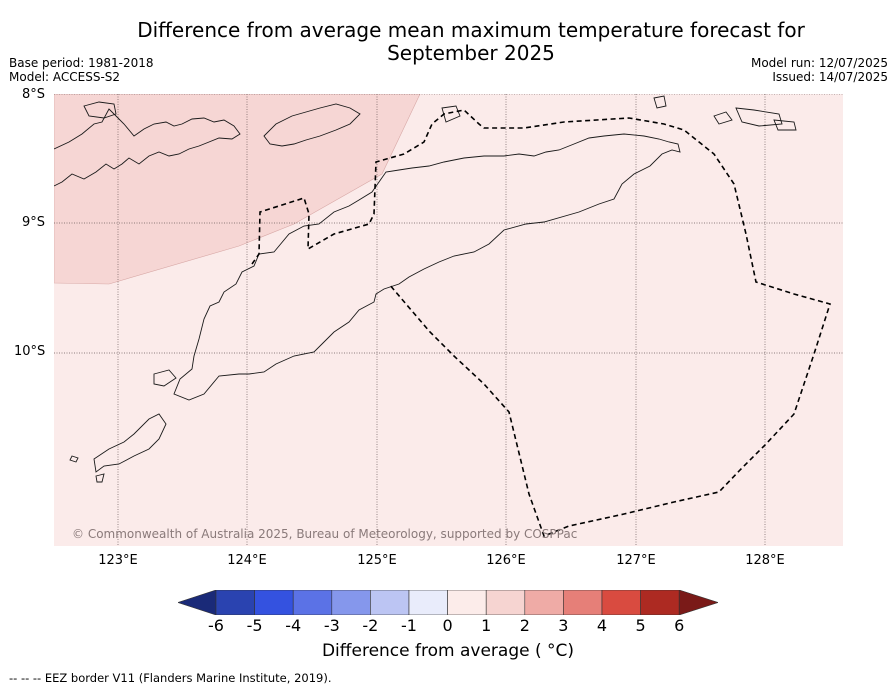 The image size is (896, 690). Describe the element at coordinates (197, 602) in the screenshot. I see `colorbar-extend-low` at that location.